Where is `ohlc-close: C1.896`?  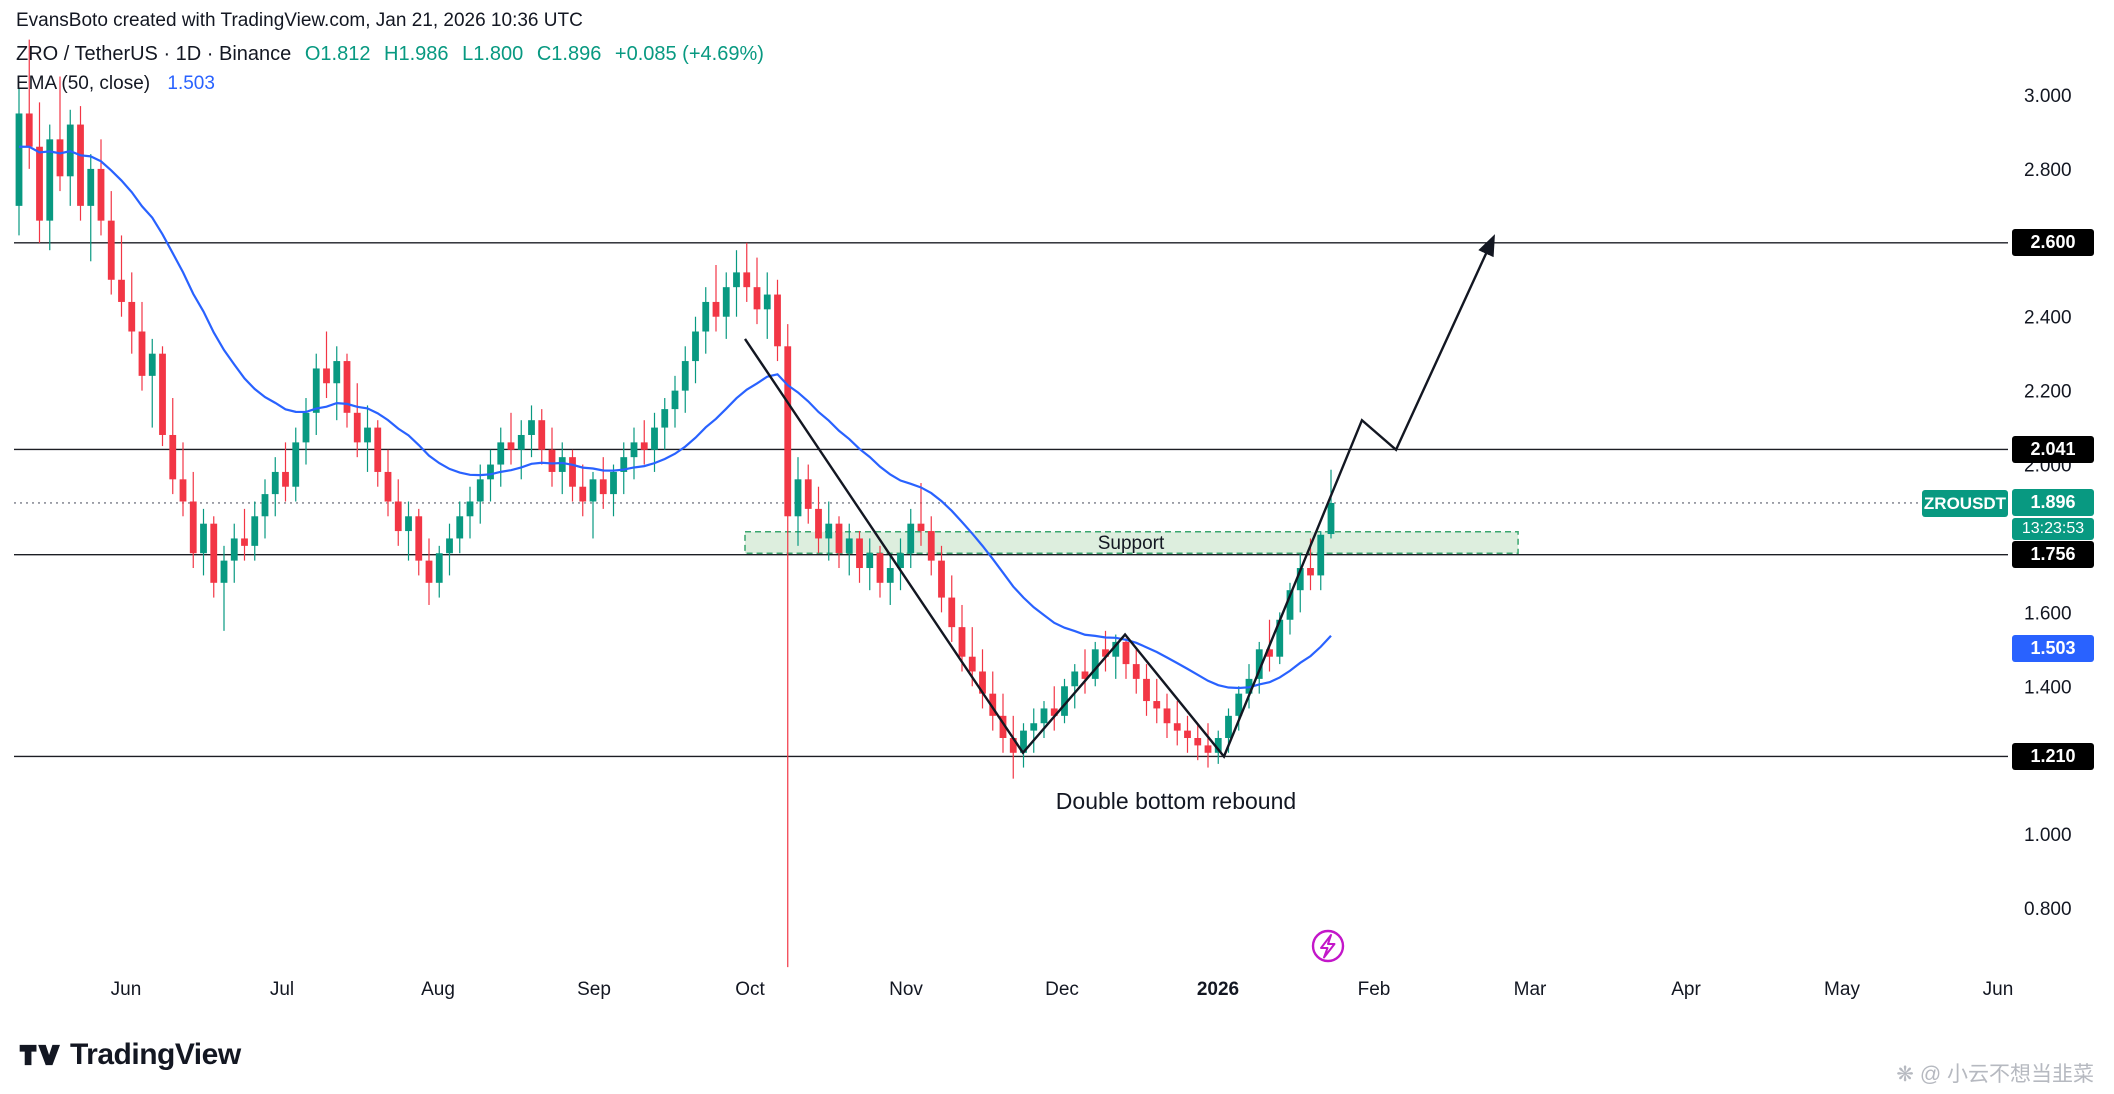
ohlc-close: C1.896 is located at coordinates (569, 54).